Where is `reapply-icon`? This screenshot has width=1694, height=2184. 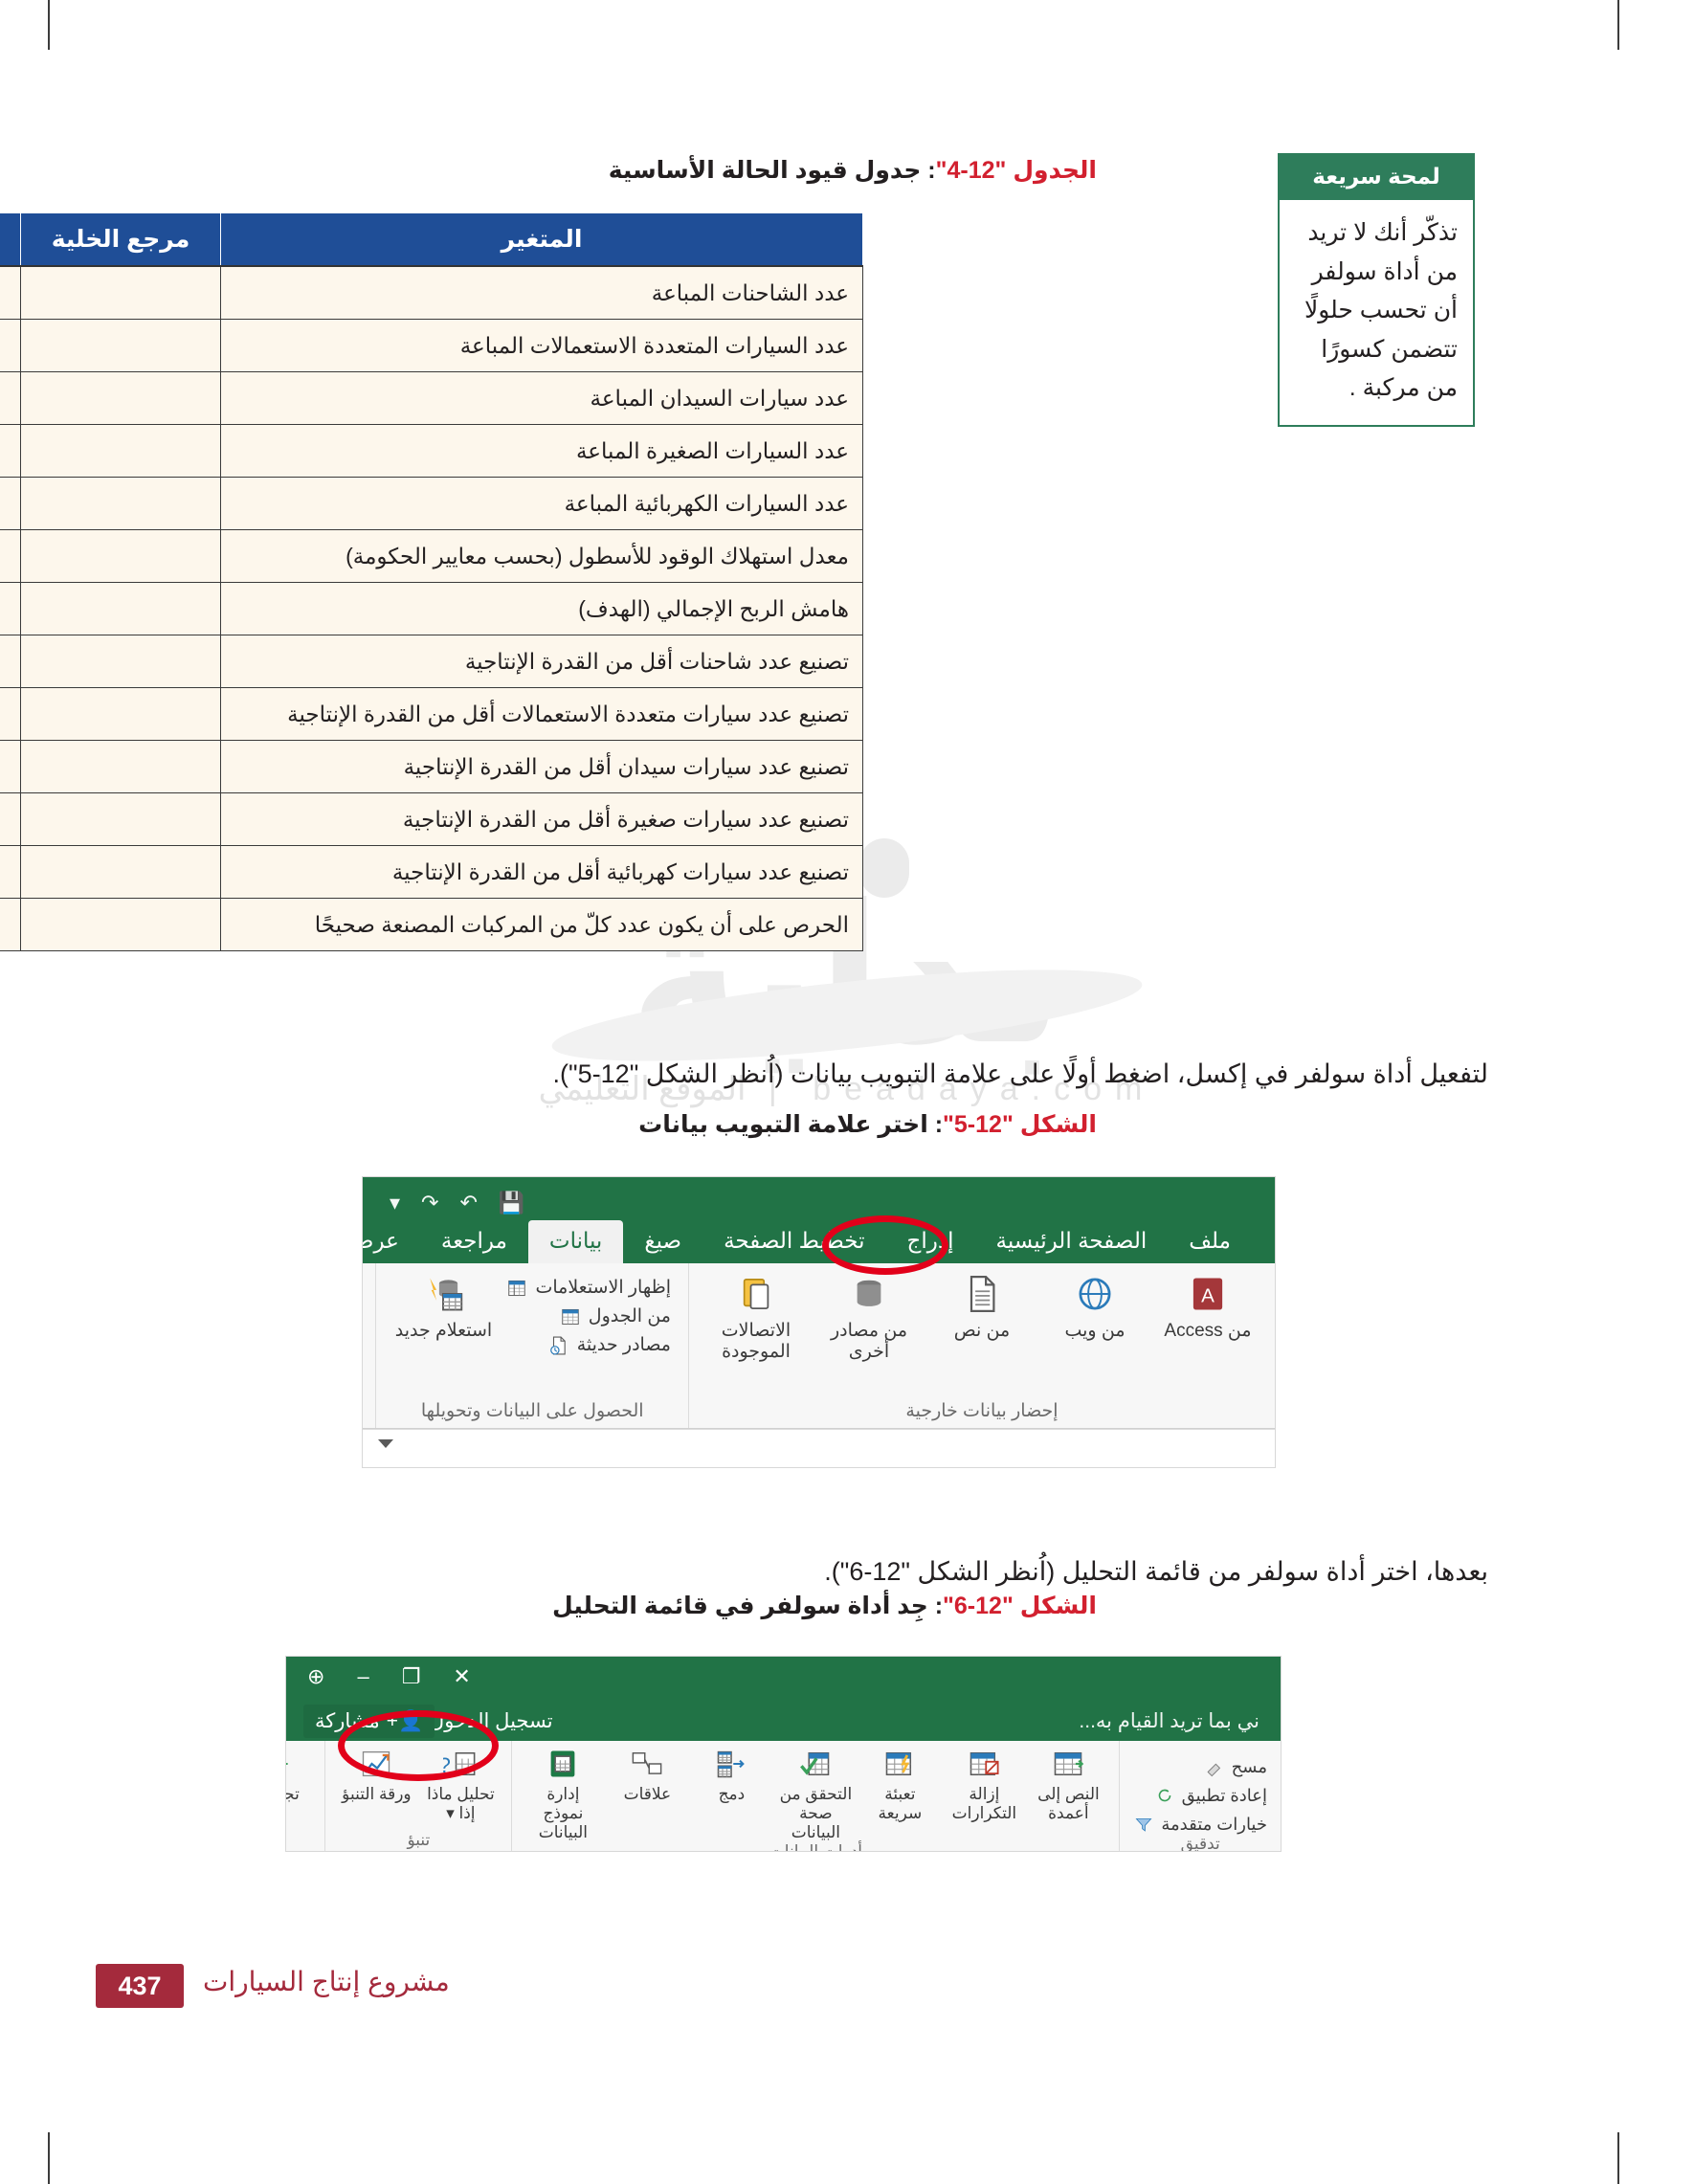 reapply-icon is located at coordinates (1164, 1796).